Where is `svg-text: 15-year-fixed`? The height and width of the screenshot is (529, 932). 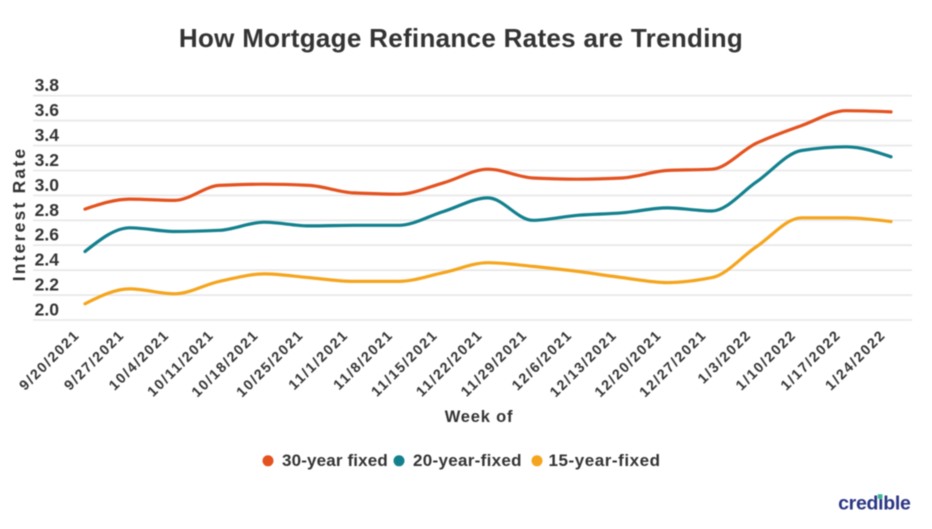 svg-text: 15-year-fixed is located at coordinates (605, 460).